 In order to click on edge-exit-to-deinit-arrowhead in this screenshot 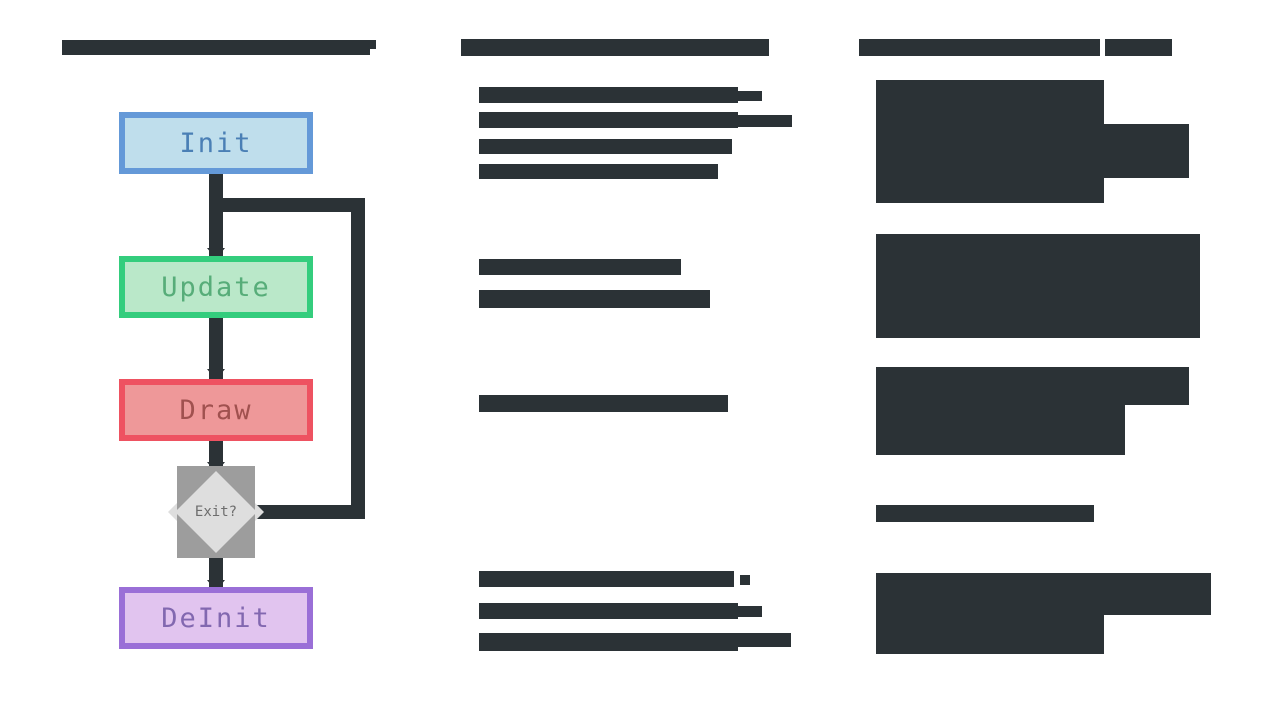, I will do `click(216, 585)`.